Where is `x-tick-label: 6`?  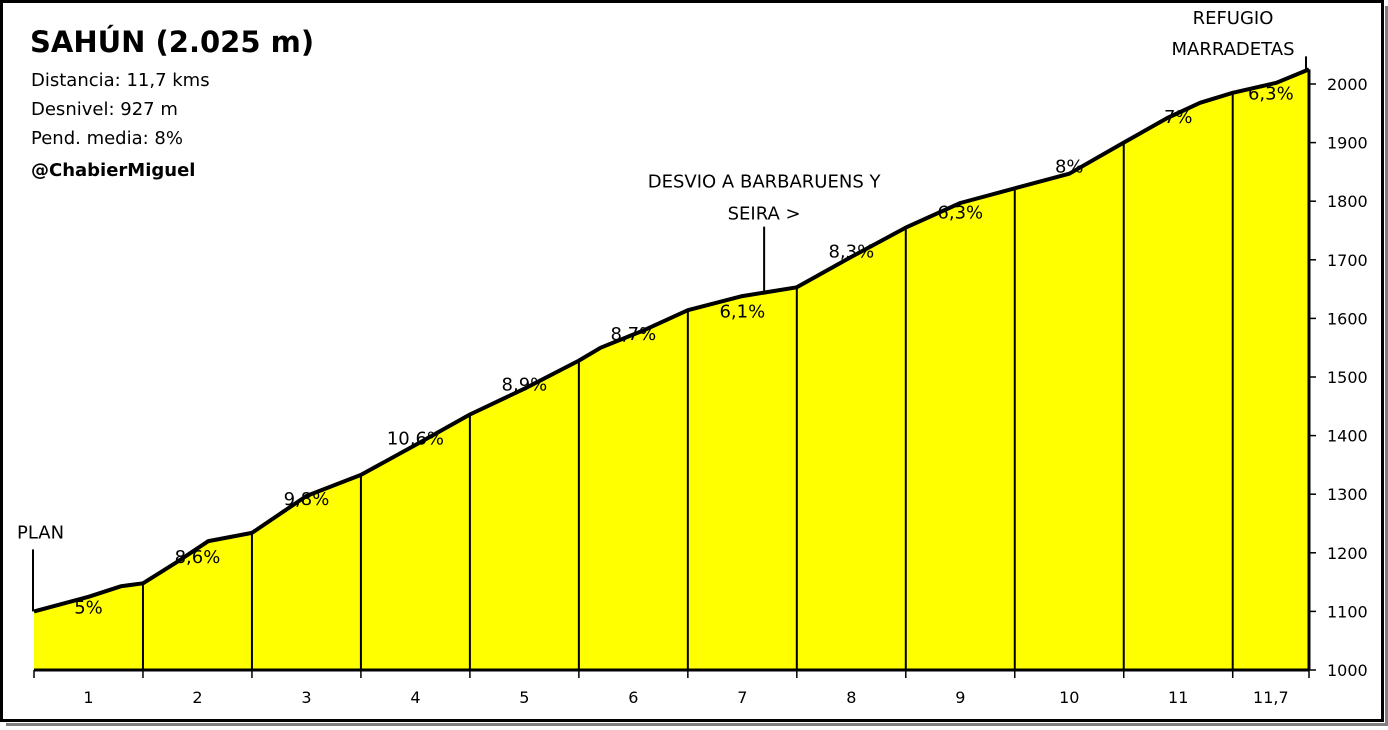
x-tick-label: 6 is located at coordinates (633, 697).